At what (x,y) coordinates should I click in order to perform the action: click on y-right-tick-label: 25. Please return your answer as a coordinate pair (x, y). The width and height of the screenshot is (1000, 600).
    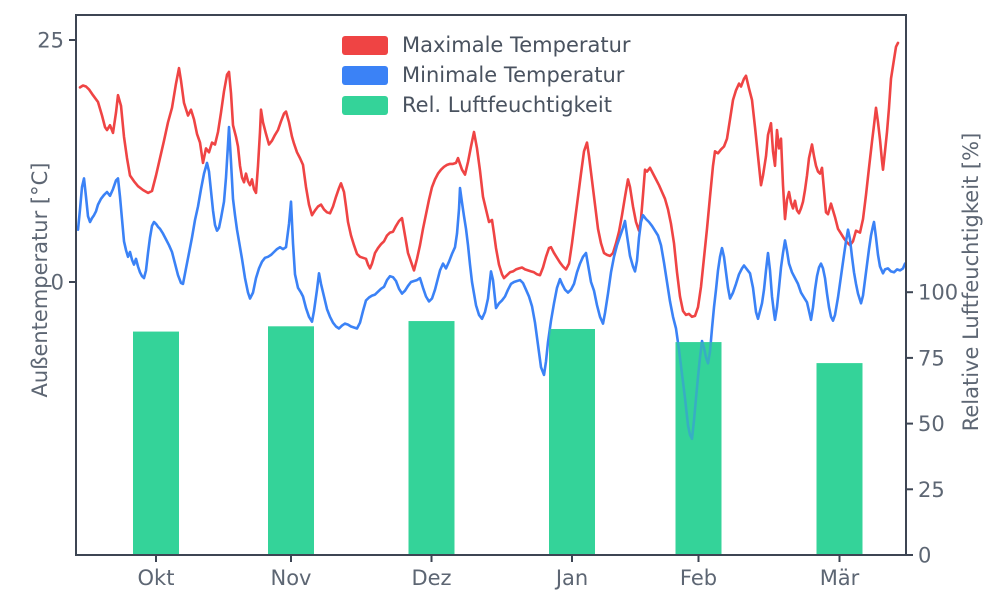
    Looking at the image, I should click on (931, 490).